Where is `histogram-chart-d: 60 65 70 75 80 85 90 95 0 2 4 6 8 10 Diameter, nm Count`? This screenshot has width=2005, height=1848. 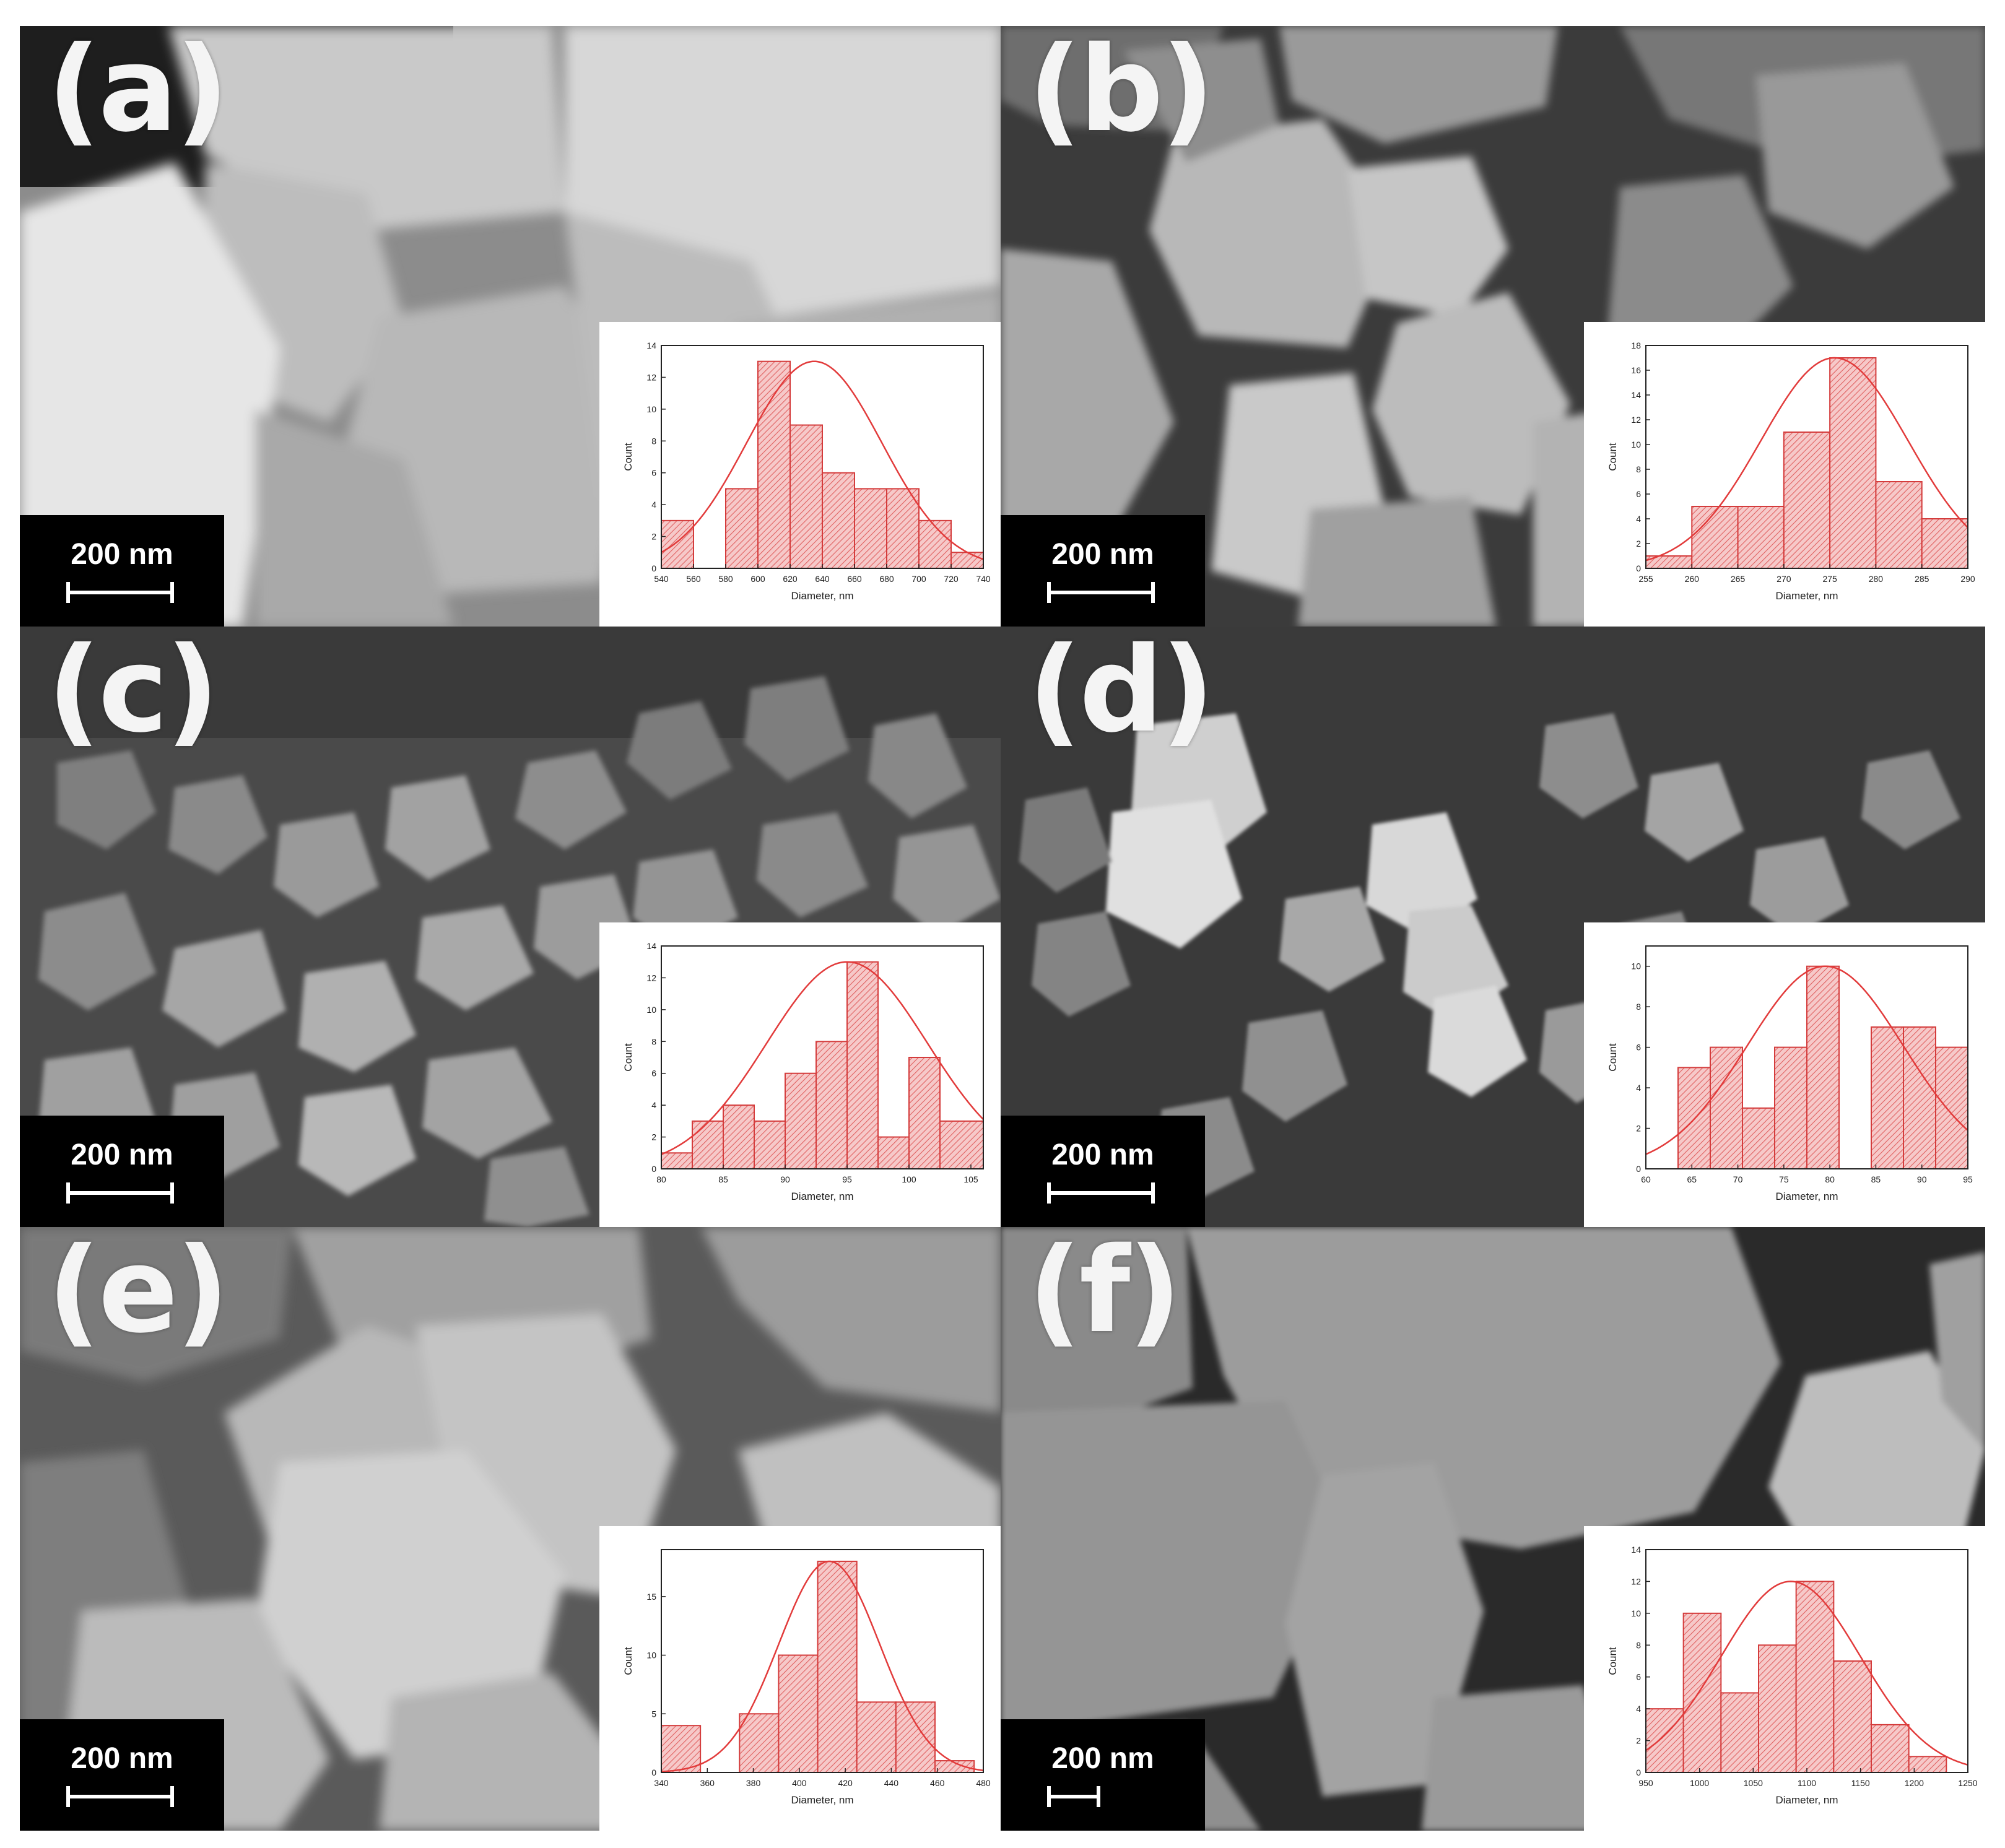
histogram-chart-d: 60 65 70 75 80 85 90 95 0 2 4 6 8 10 Diameter, nm Count is located at coordinates (1790, 1073).